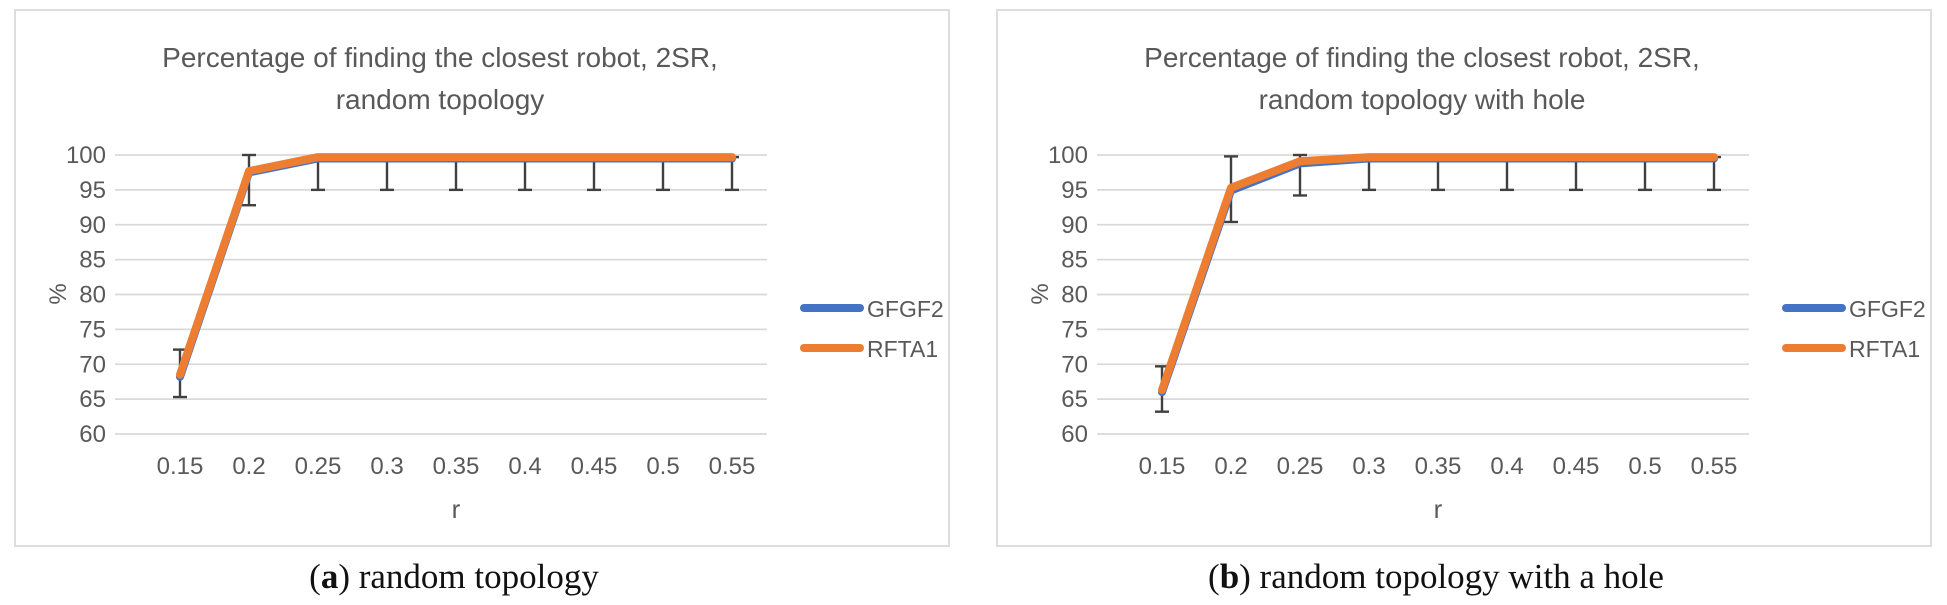 The width and height of the screenshot is (1947, 605). I want to click on caption-b-suffix: ) random topology with a hole, so click(1451, 576).